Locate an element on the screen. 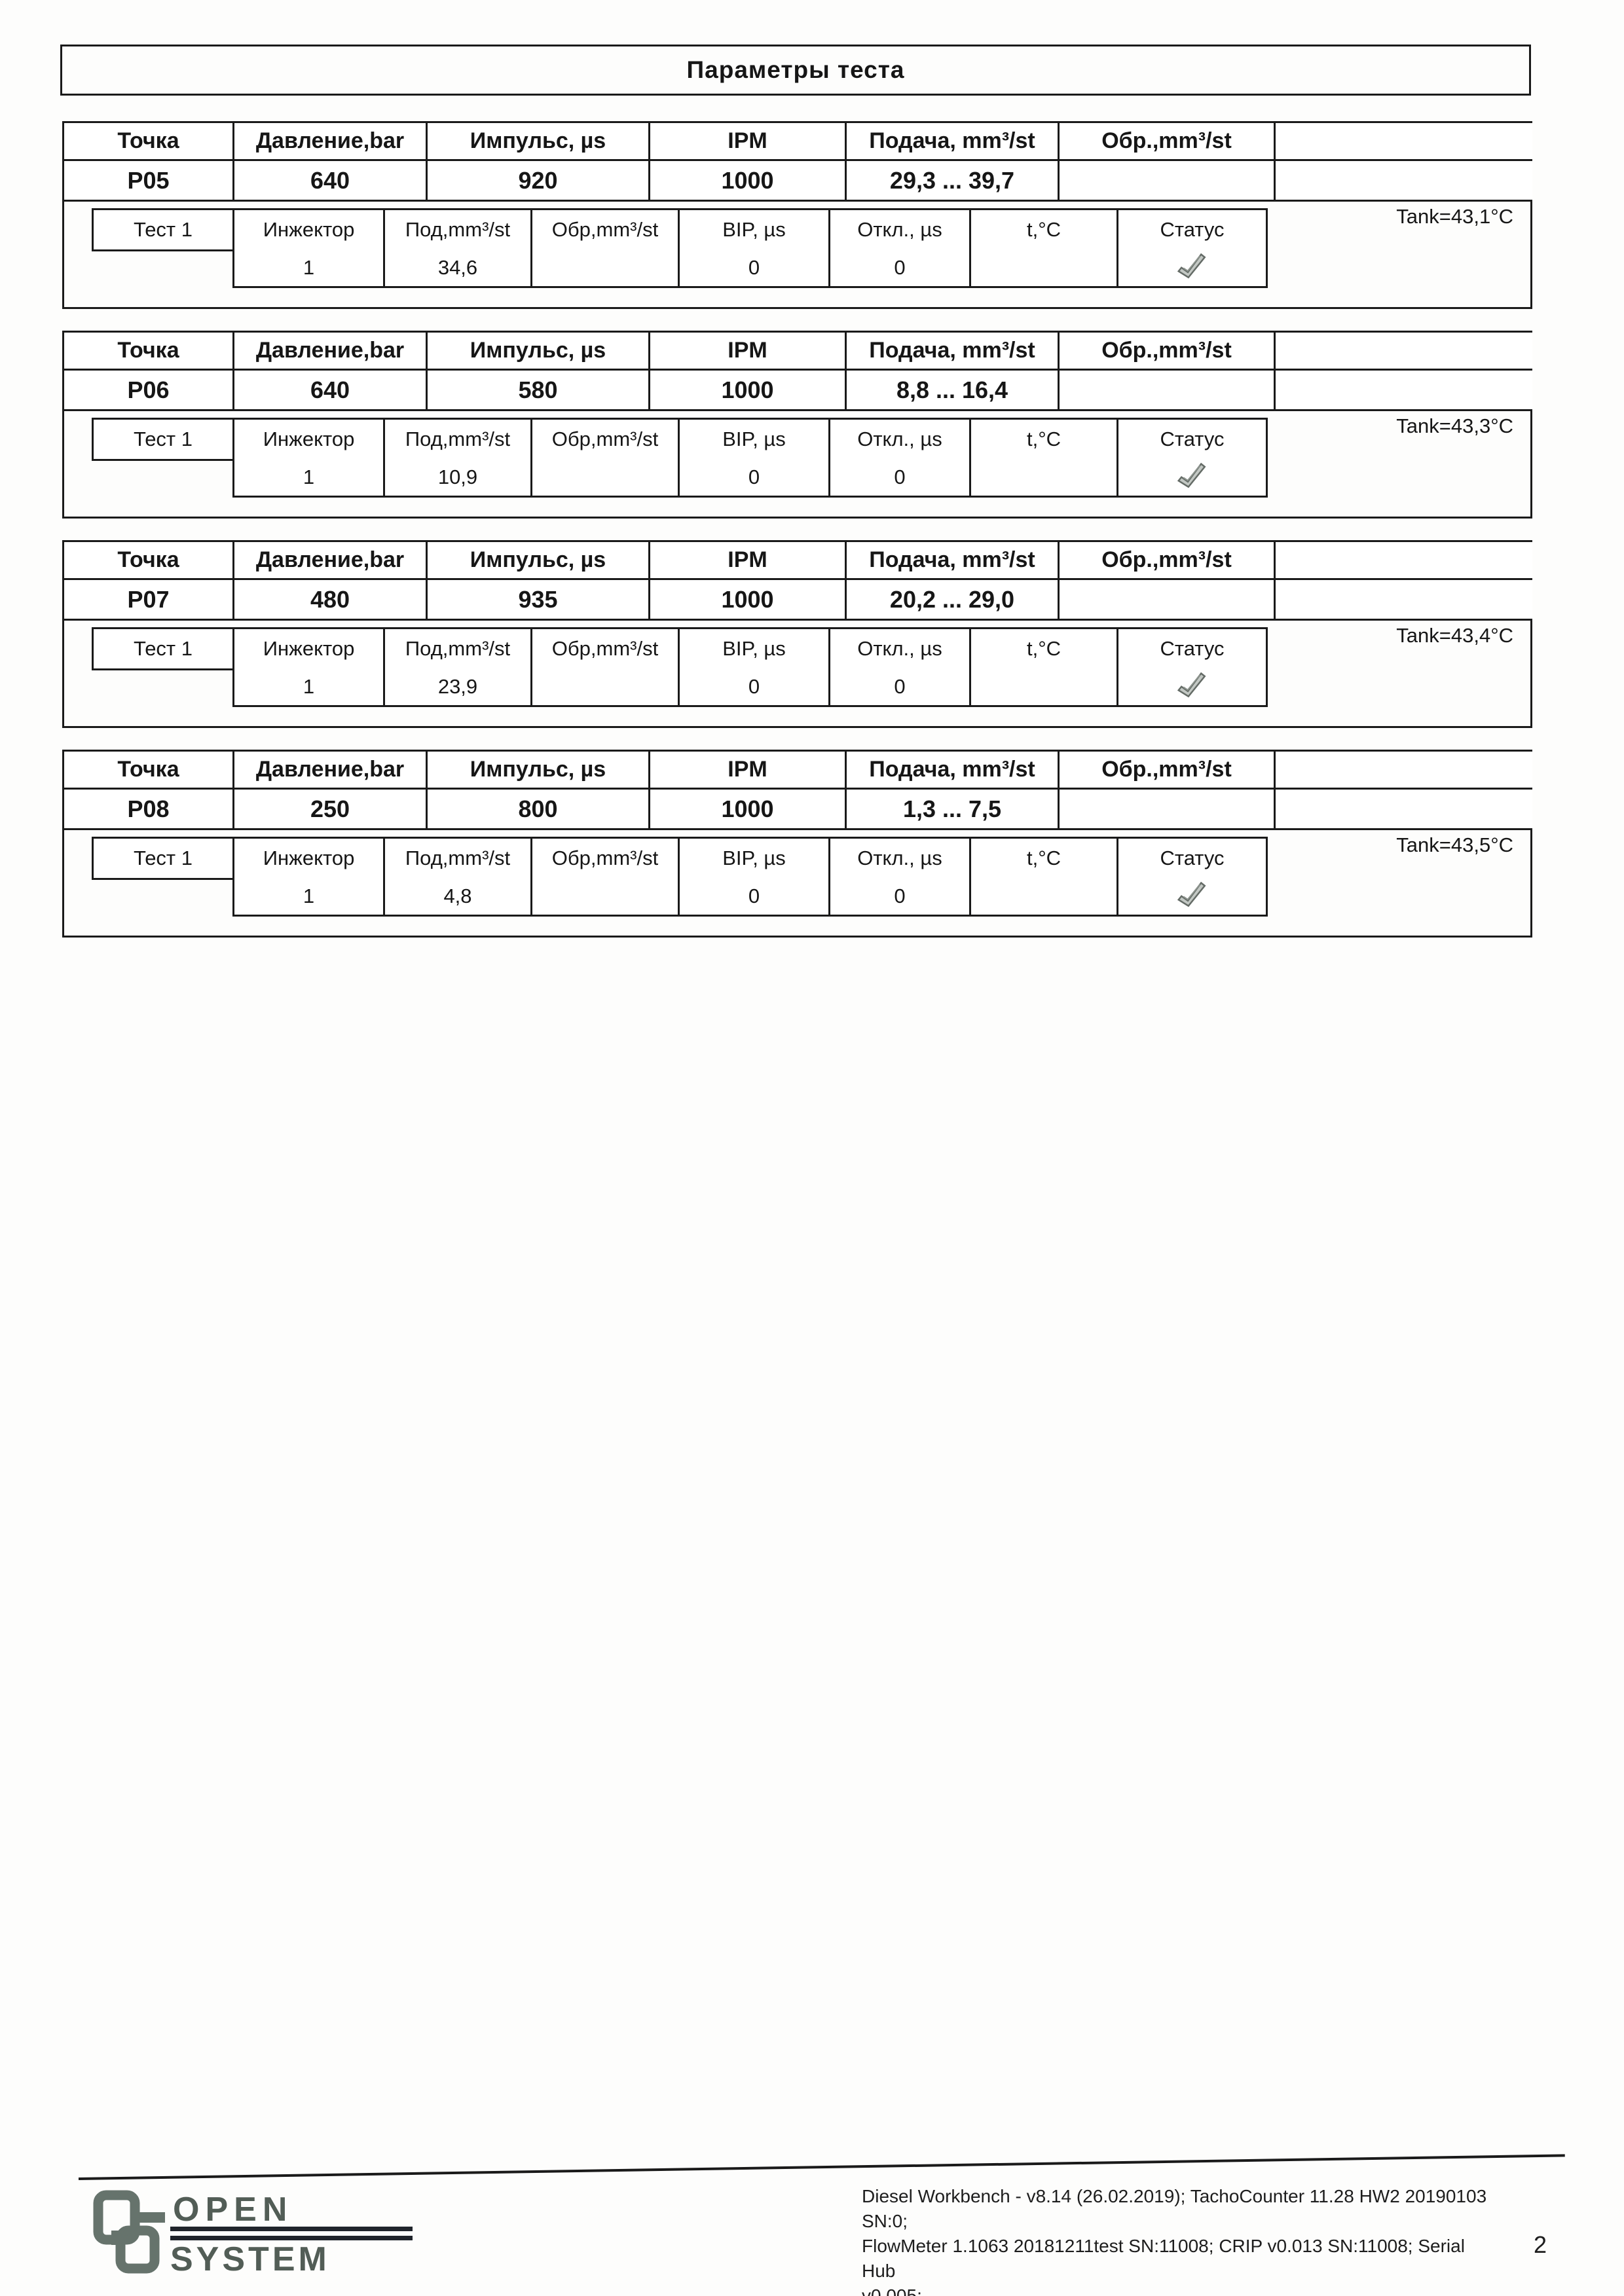  flow-range-value: 1,3 ... 7,5 is located at coordinates (953, 810).